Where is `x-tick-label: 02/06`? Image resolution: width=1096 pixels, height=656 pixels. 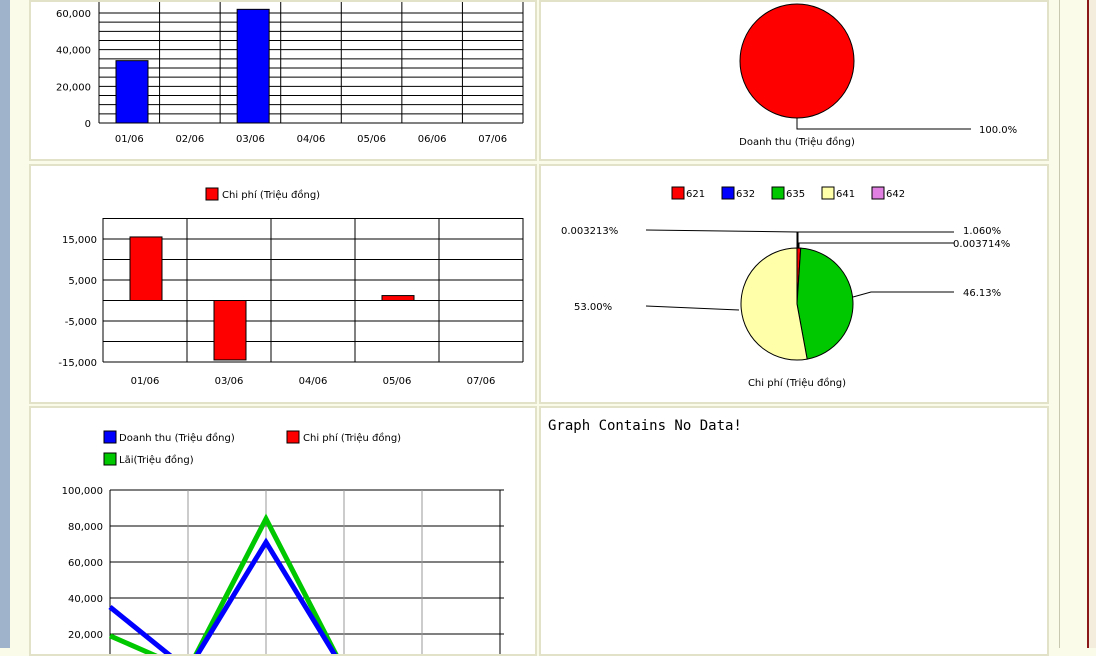 x-tick-label: 02/06 is located at coordinates (189, 139).